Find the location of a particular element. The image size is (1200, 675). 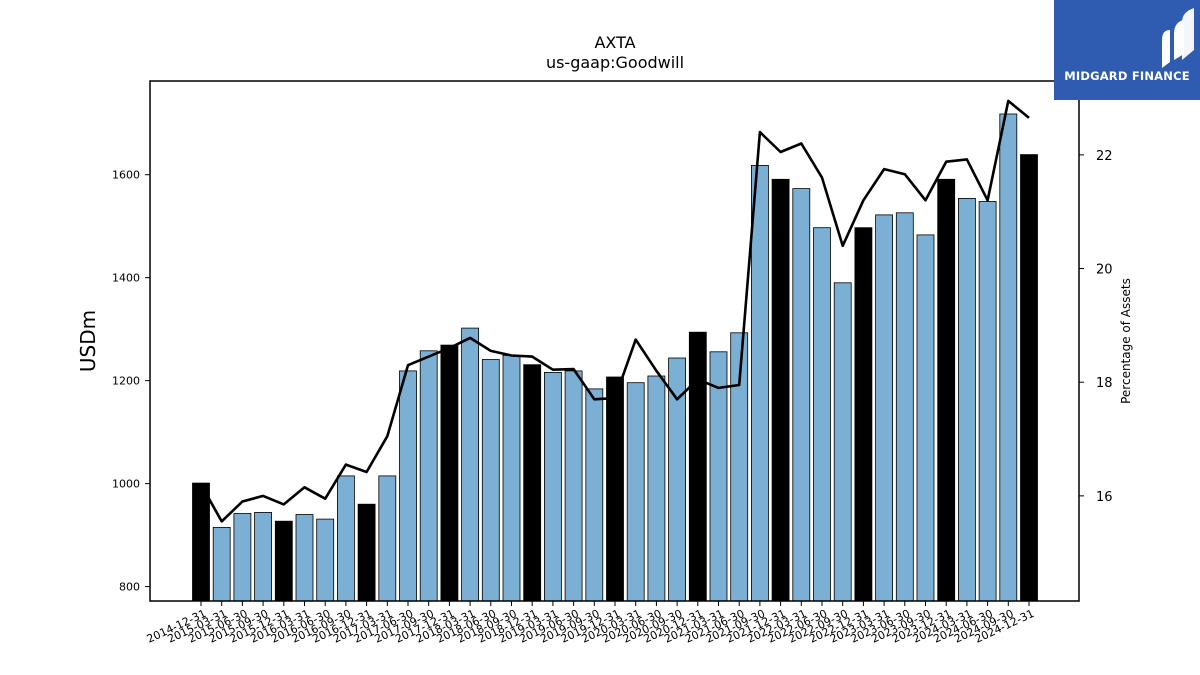

y-tick-label: 1600 is located at coordinates (126, 175).